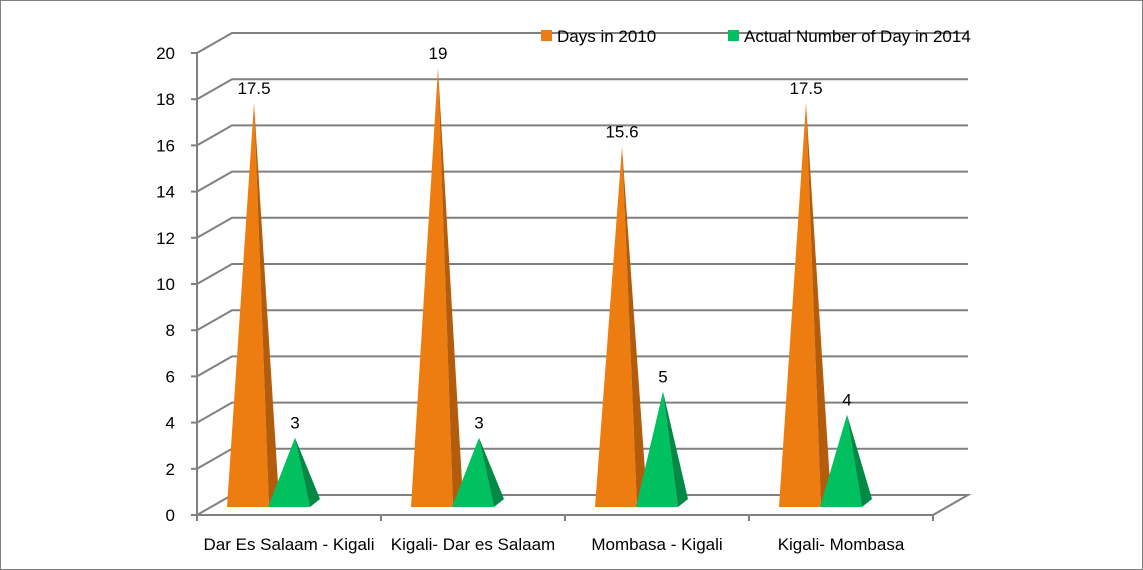  Describe the element at coordinates (288, 544) in the screenshot. I see `category-label: Dar Es Salaam - Kigali` at that location.